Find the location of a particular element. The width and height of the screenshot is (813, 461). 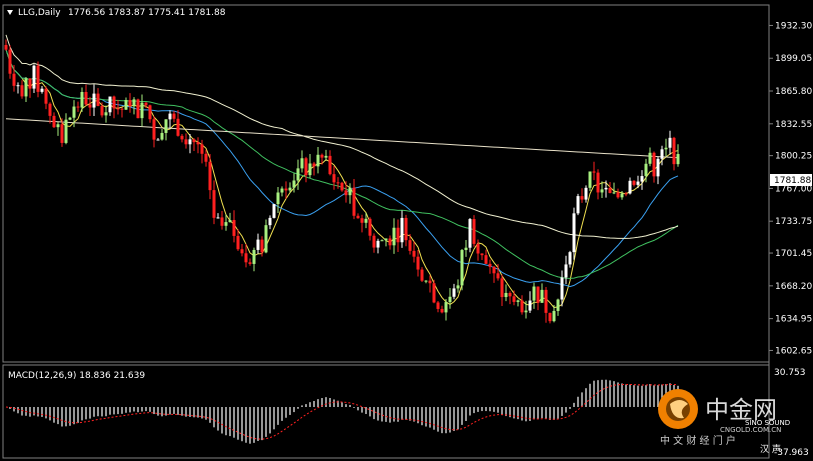

last-price-box is located at coordinates (791, 180).